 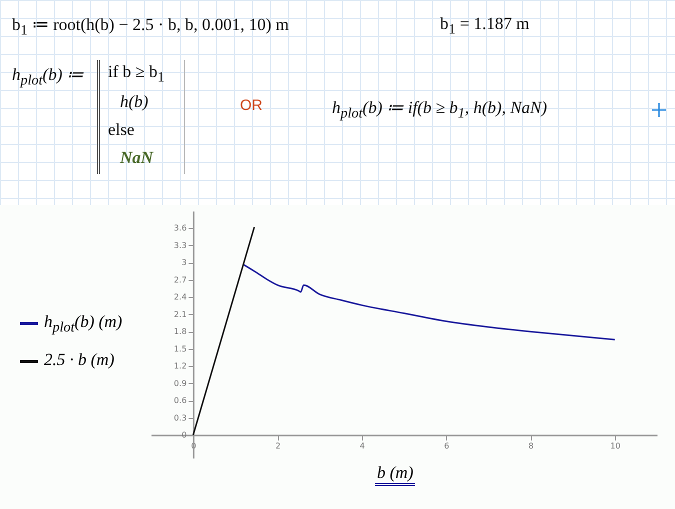 What do you see at coordinates (251, 105) in the screenshot?
I see `text: OR` at bounding box center [251, 105].